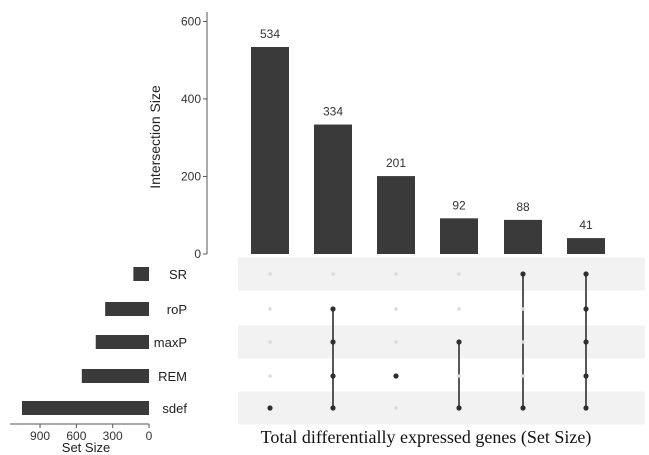 Image resolution: width=649 pixels, height=455 pixels. Describe the element at coordinates (85, 341) in the screenshot. I see `set-size-bars` at that location.